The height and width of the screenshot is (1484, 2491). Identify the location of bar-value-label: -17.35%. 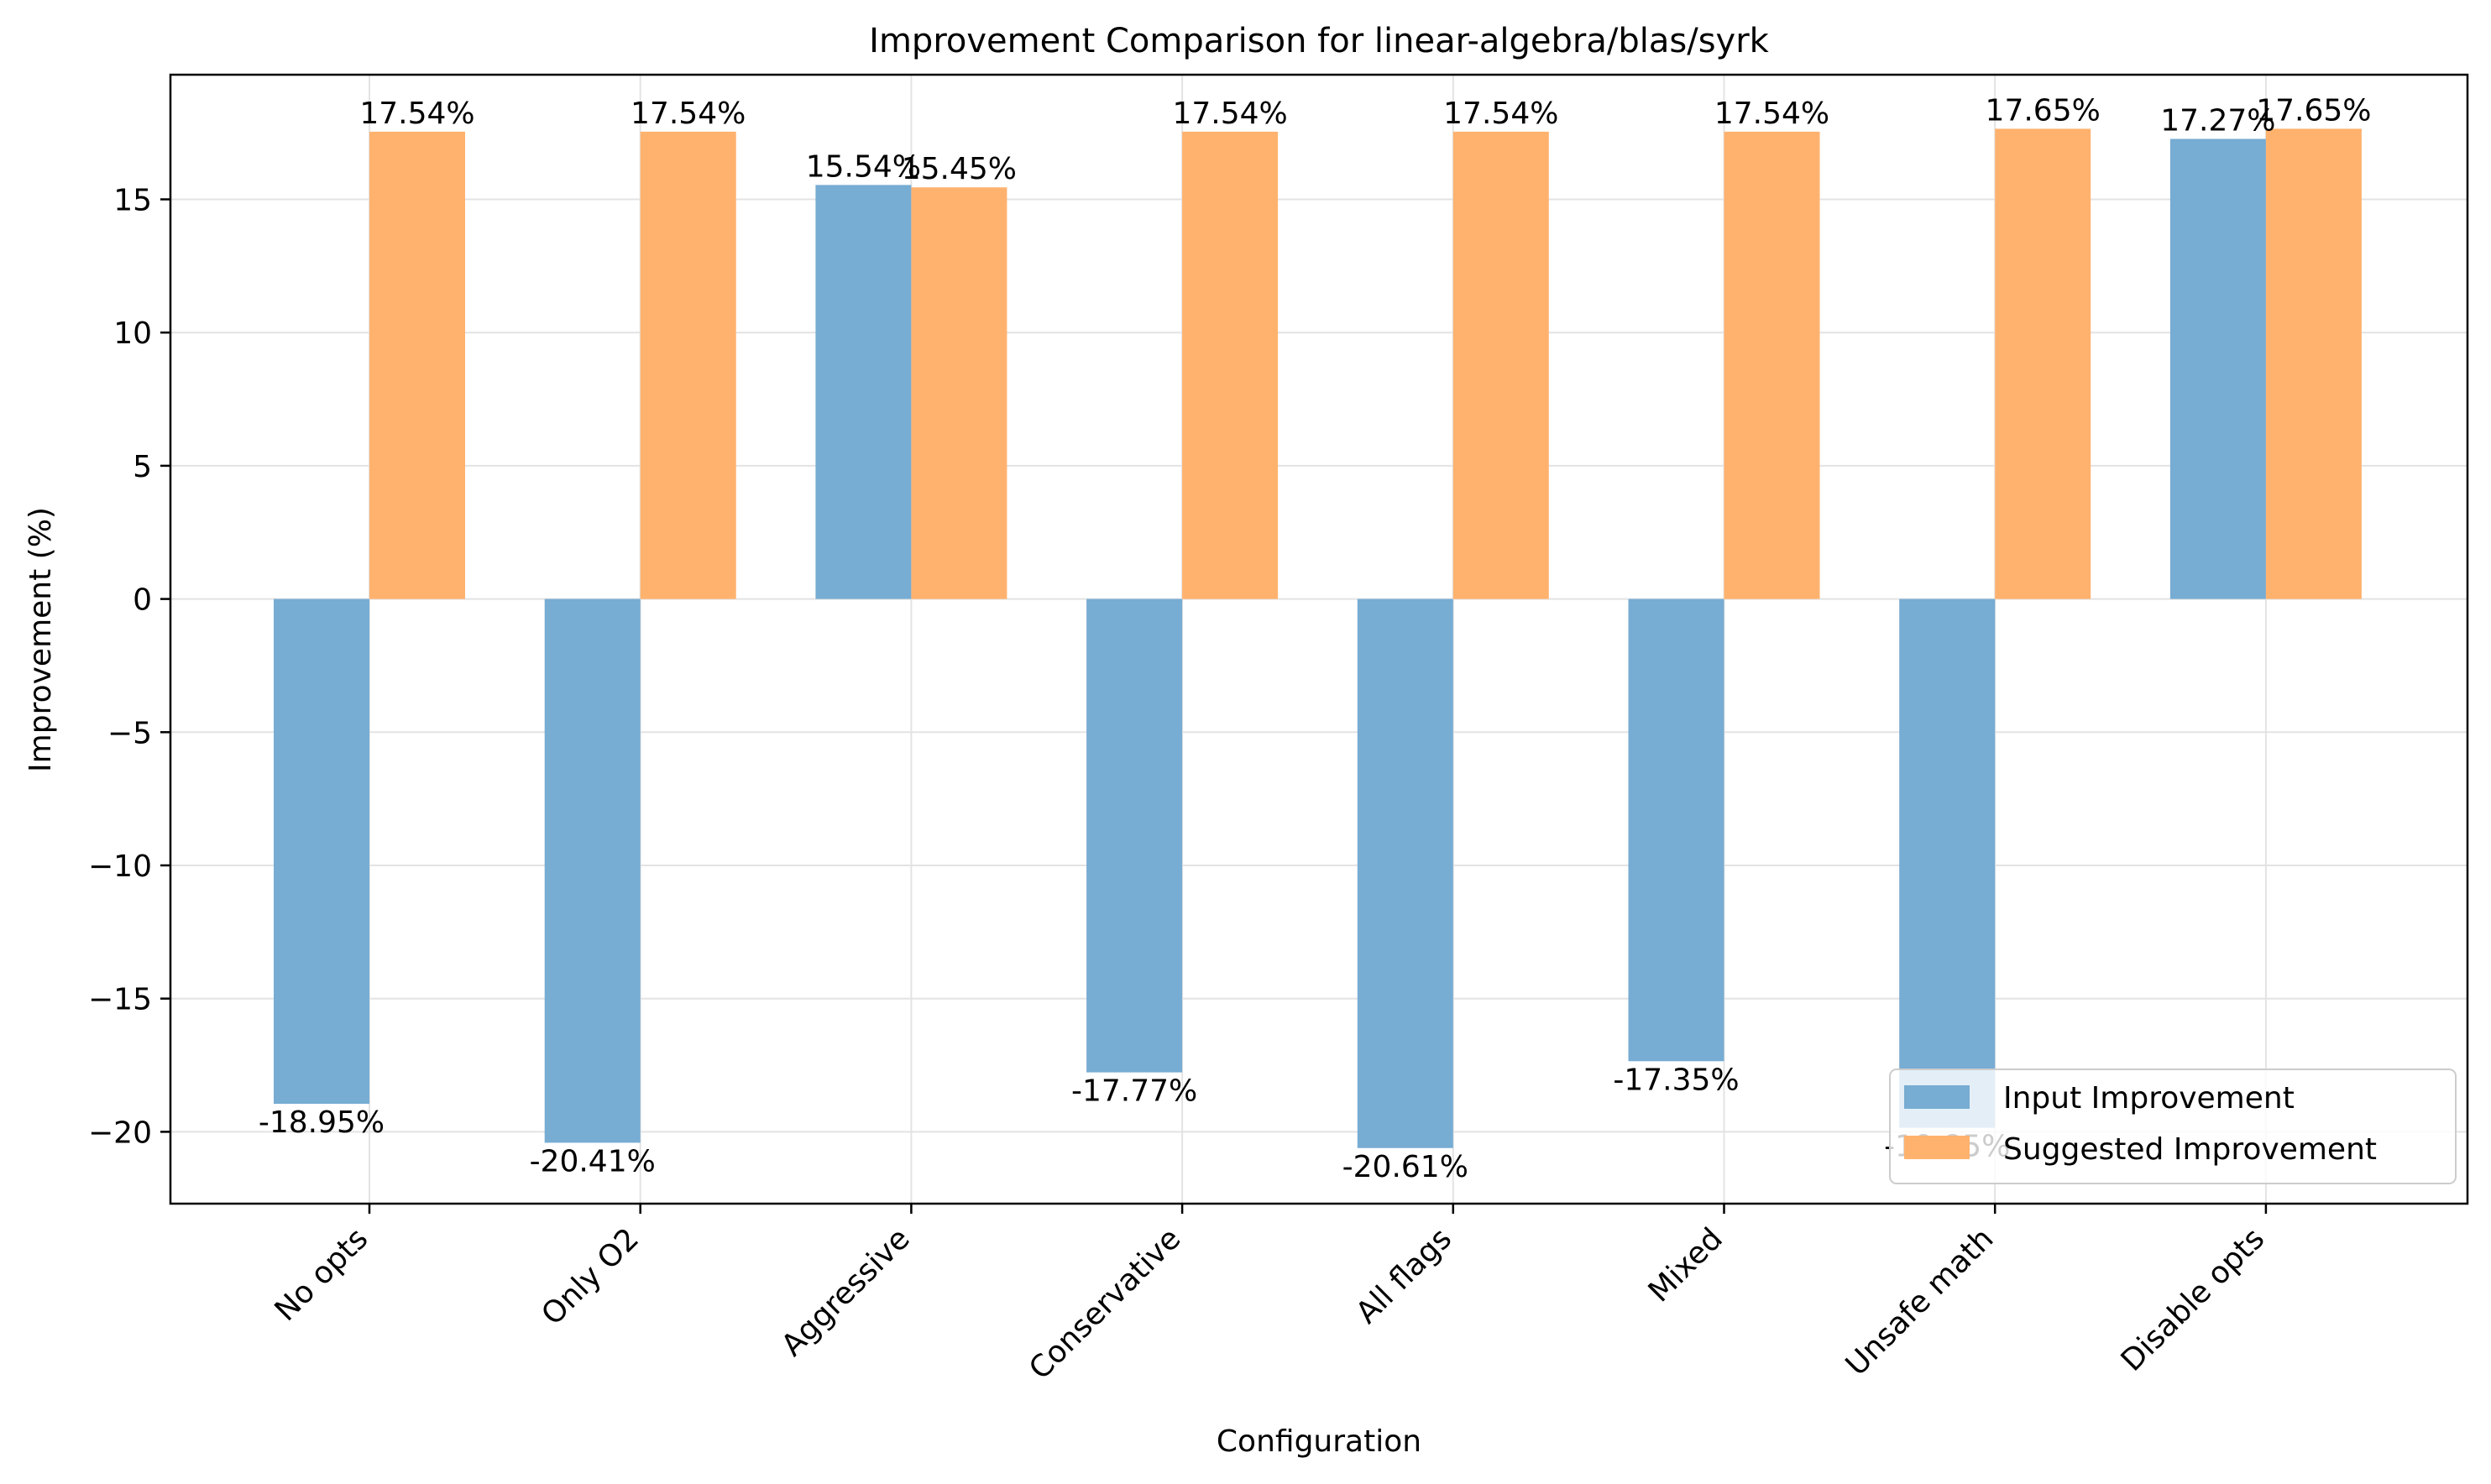
(1676, 1080).